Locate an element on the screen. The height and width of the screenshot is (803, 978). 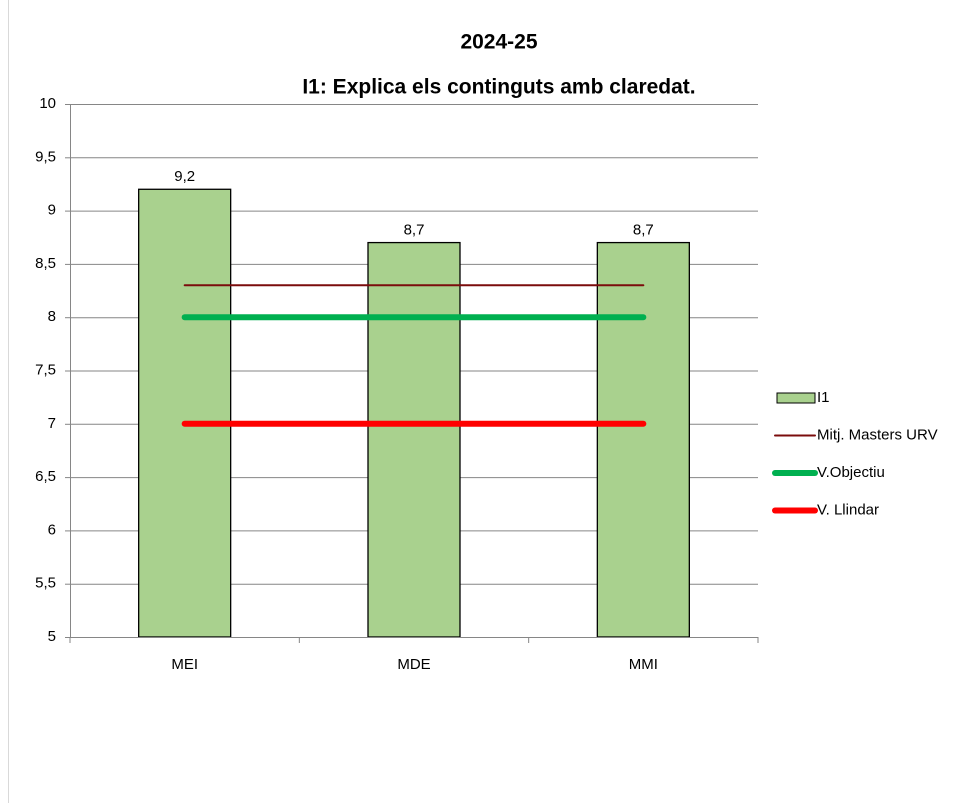
y-tick-label: 9,5 is located at coordinates (45, 156).